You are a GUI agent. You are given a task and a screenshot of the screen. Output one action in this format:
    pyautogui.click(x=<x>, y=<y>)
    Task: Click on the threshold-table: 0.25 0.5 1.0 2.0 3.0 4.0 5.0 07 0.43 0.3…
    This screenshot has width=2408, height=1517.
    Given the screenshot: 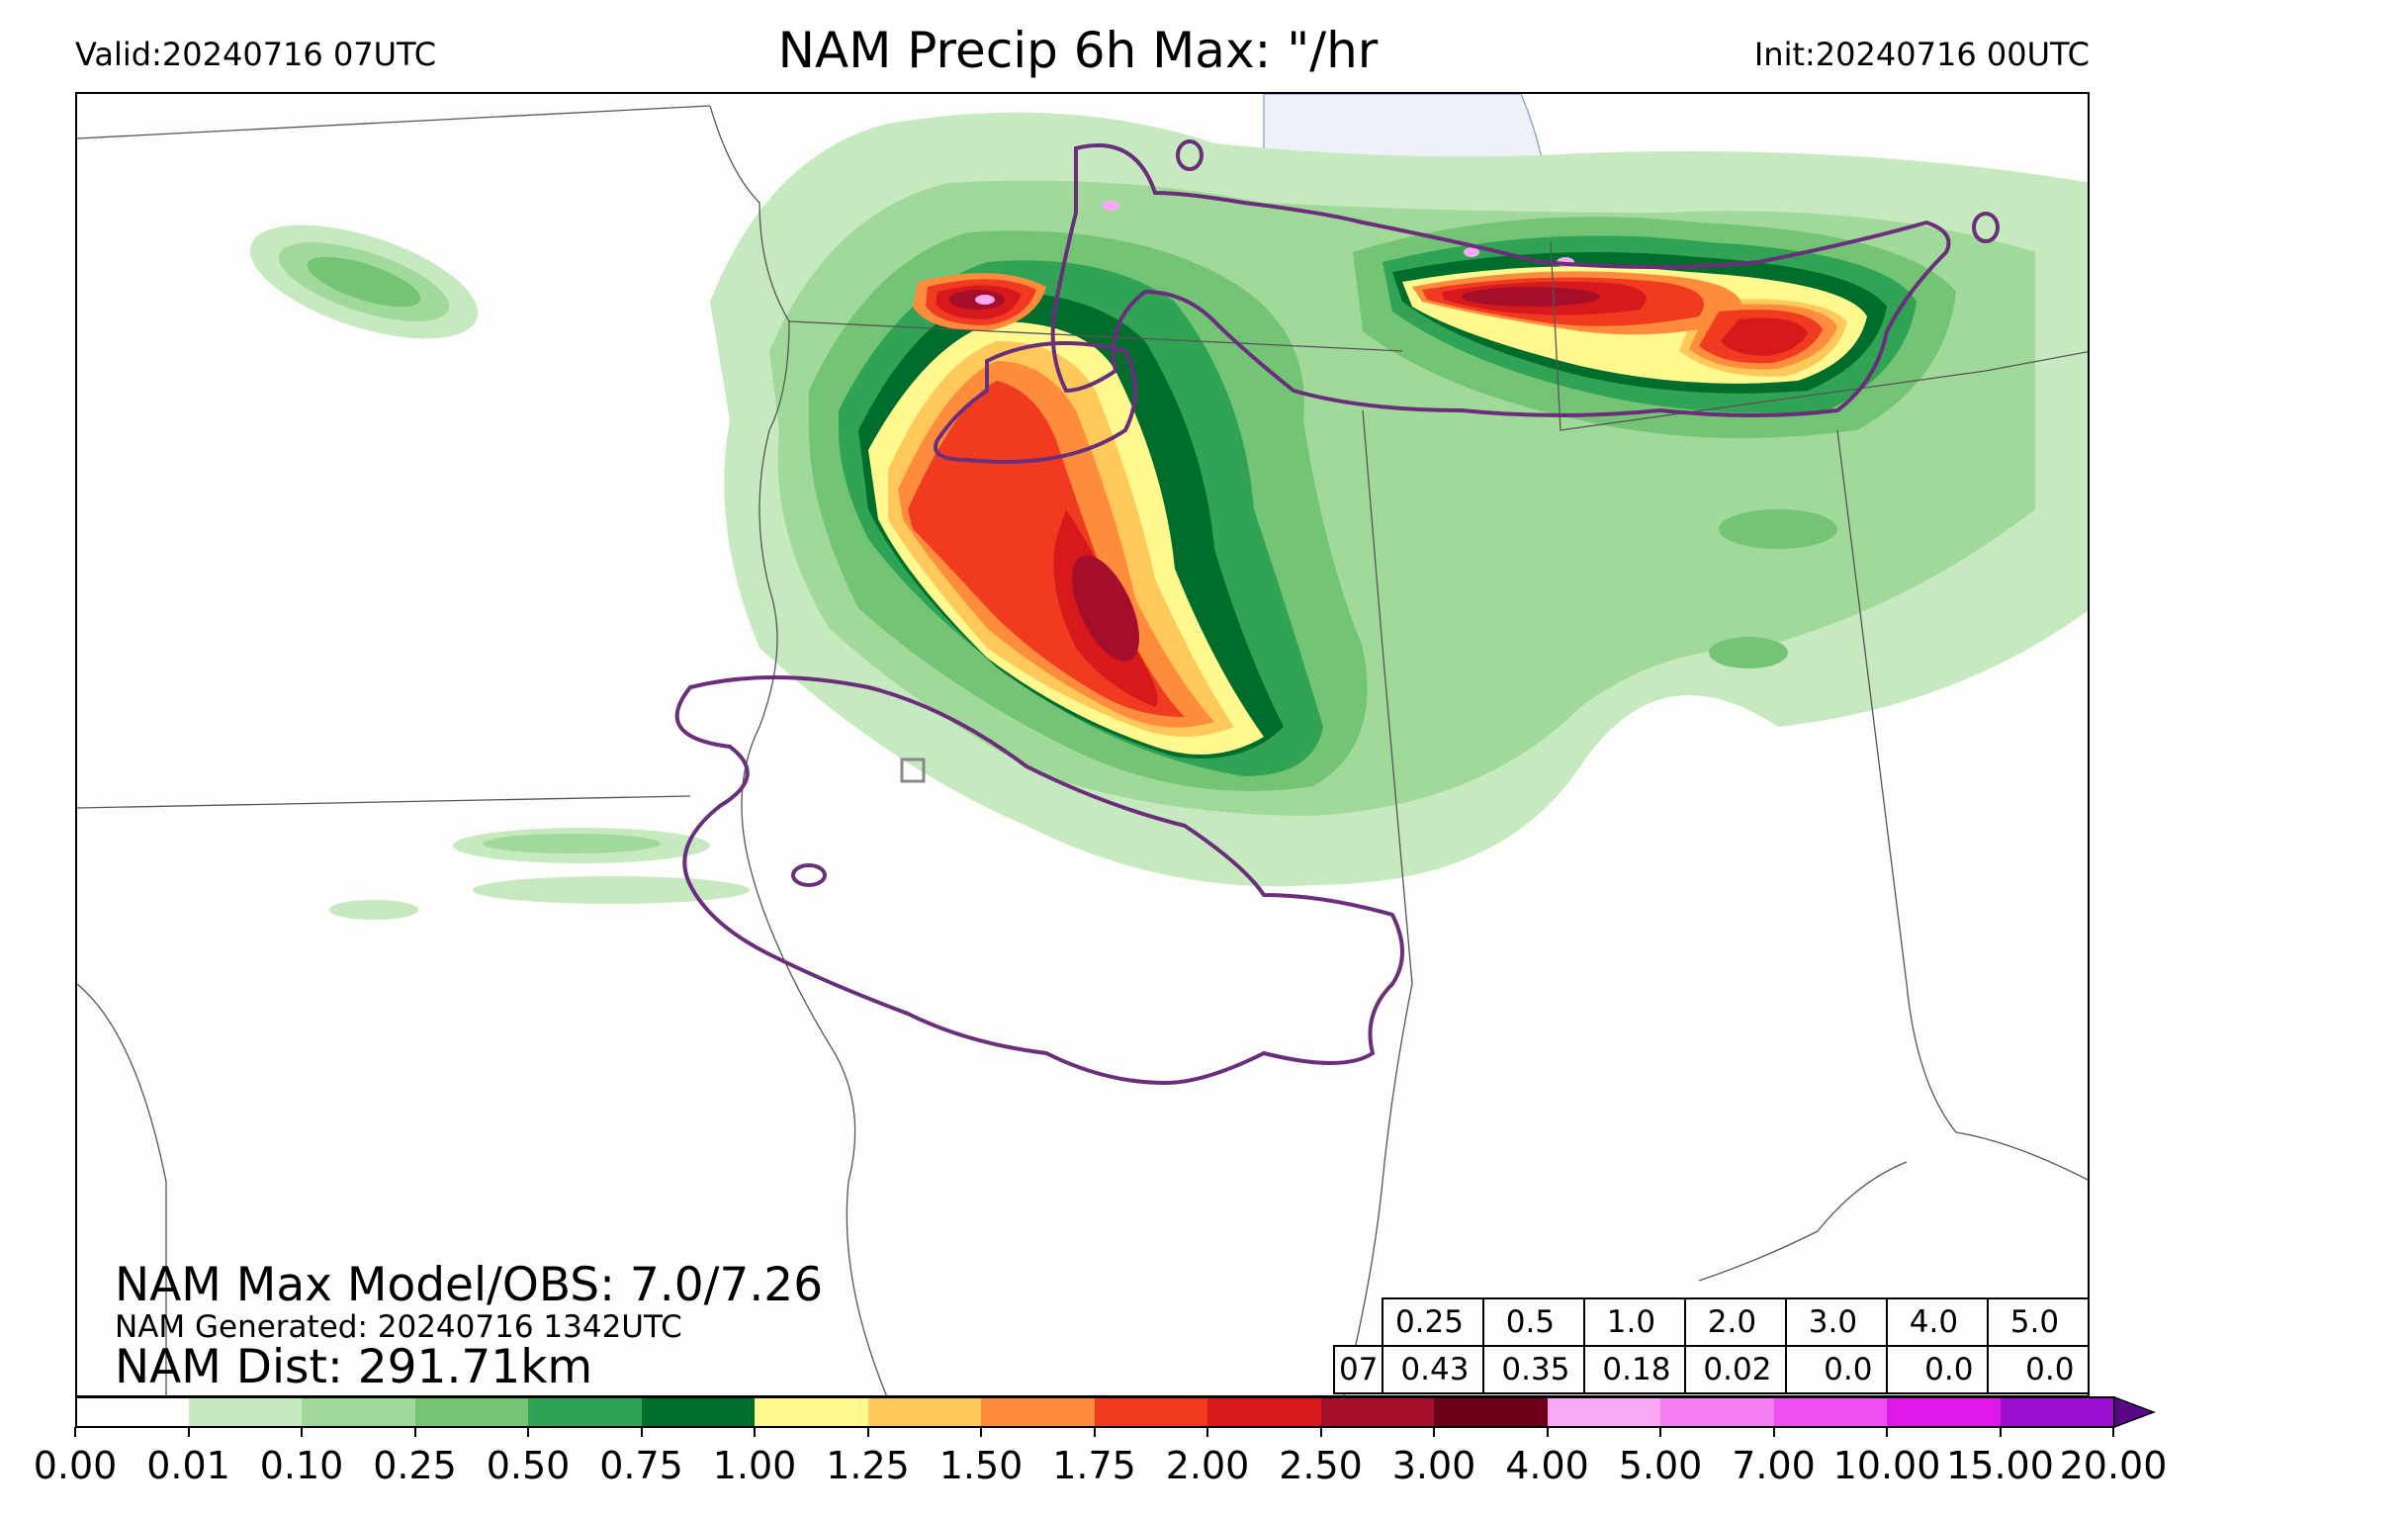 What is the action you would take?
    pyautogui.click(x=1711, y=1345)
    